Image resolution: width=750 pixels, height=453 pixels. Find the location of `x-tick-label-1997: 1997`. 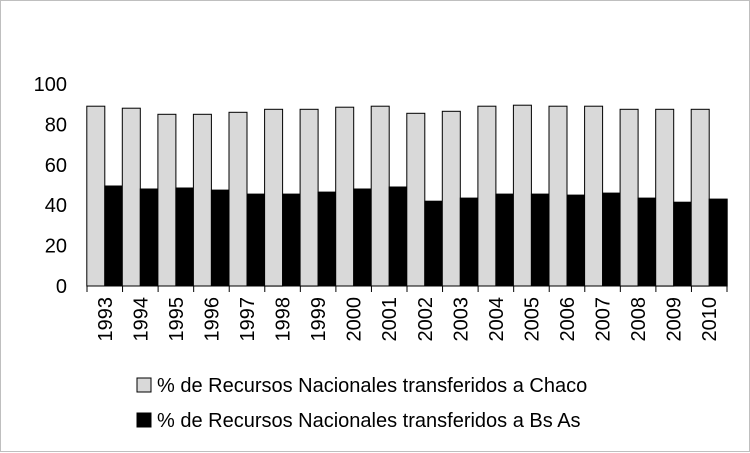

x-tick-label-1997: 1997 is located at coordinates (248, 319).